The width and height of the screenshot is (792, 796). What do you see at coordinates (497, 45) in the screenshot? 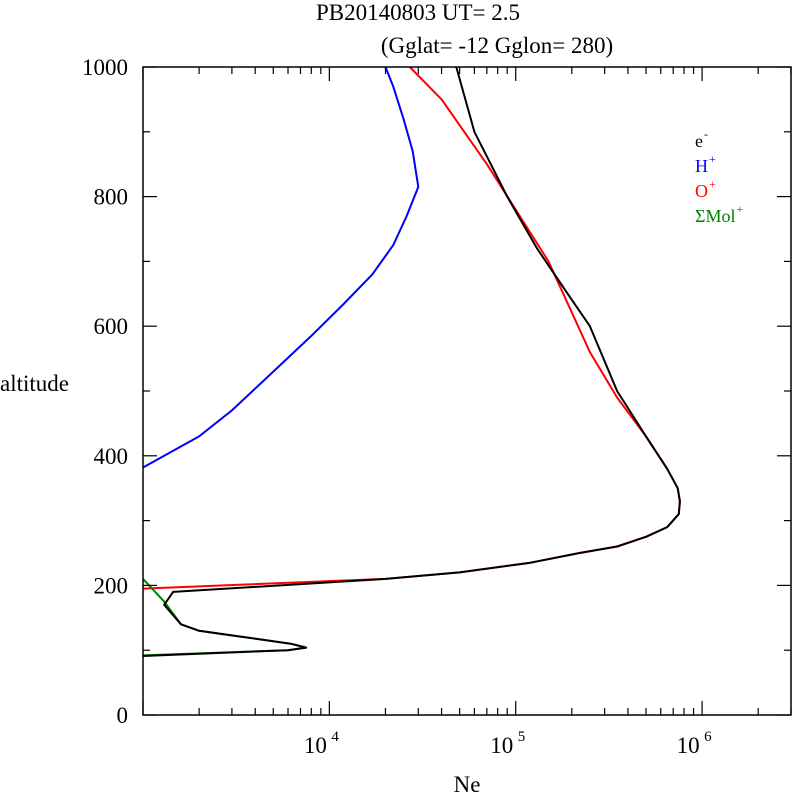
I see `chart-subtitle: (Gglat= -12 Gglon= 280)` at bounding box center [497, 45].